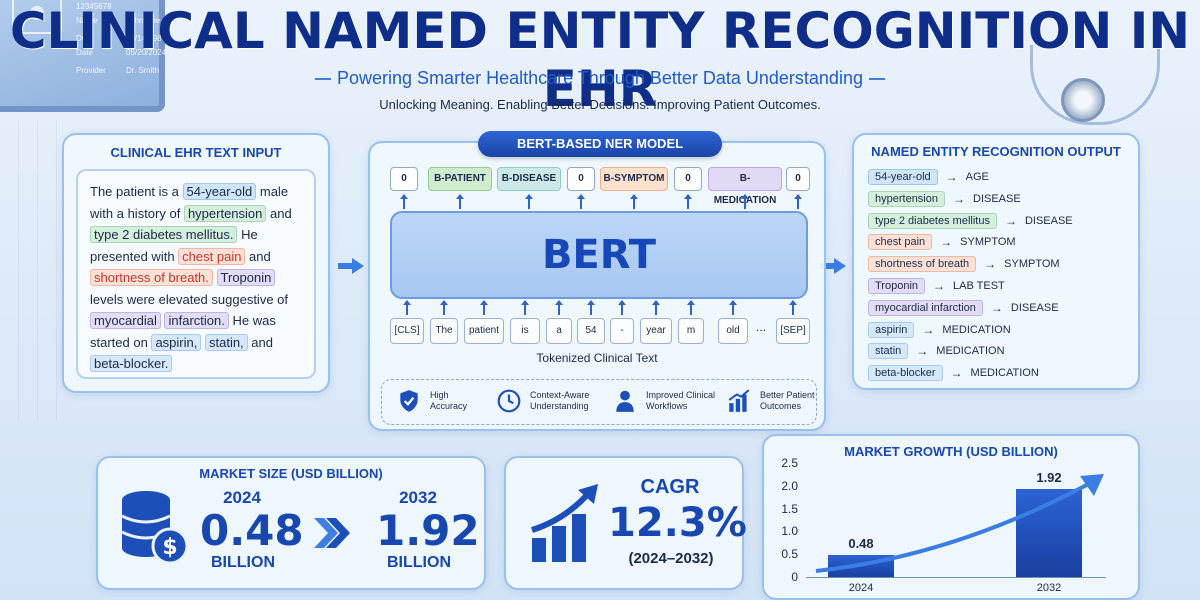  What do you see at coordinates (219, 191) in the screenshot?
I see `entity-age: 54-year-old` at bounding box center [219, 191].